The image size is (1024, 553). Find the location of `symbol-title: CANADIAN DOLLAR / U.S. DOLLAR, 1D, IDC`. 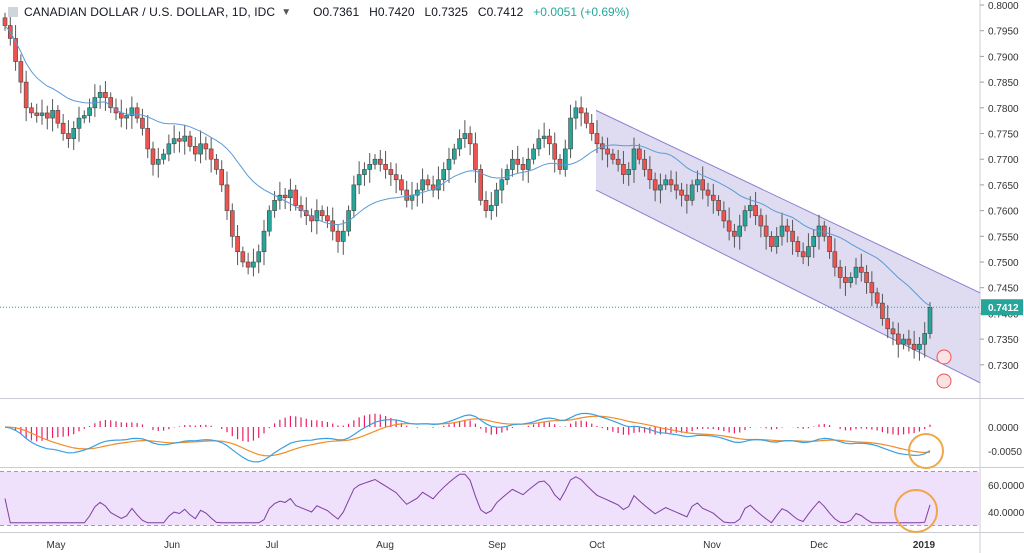

symbol-title: CANADIAN DOLLAR / U.S. DOLLAR, 1D, IDC is located at coordinates (150, 12).